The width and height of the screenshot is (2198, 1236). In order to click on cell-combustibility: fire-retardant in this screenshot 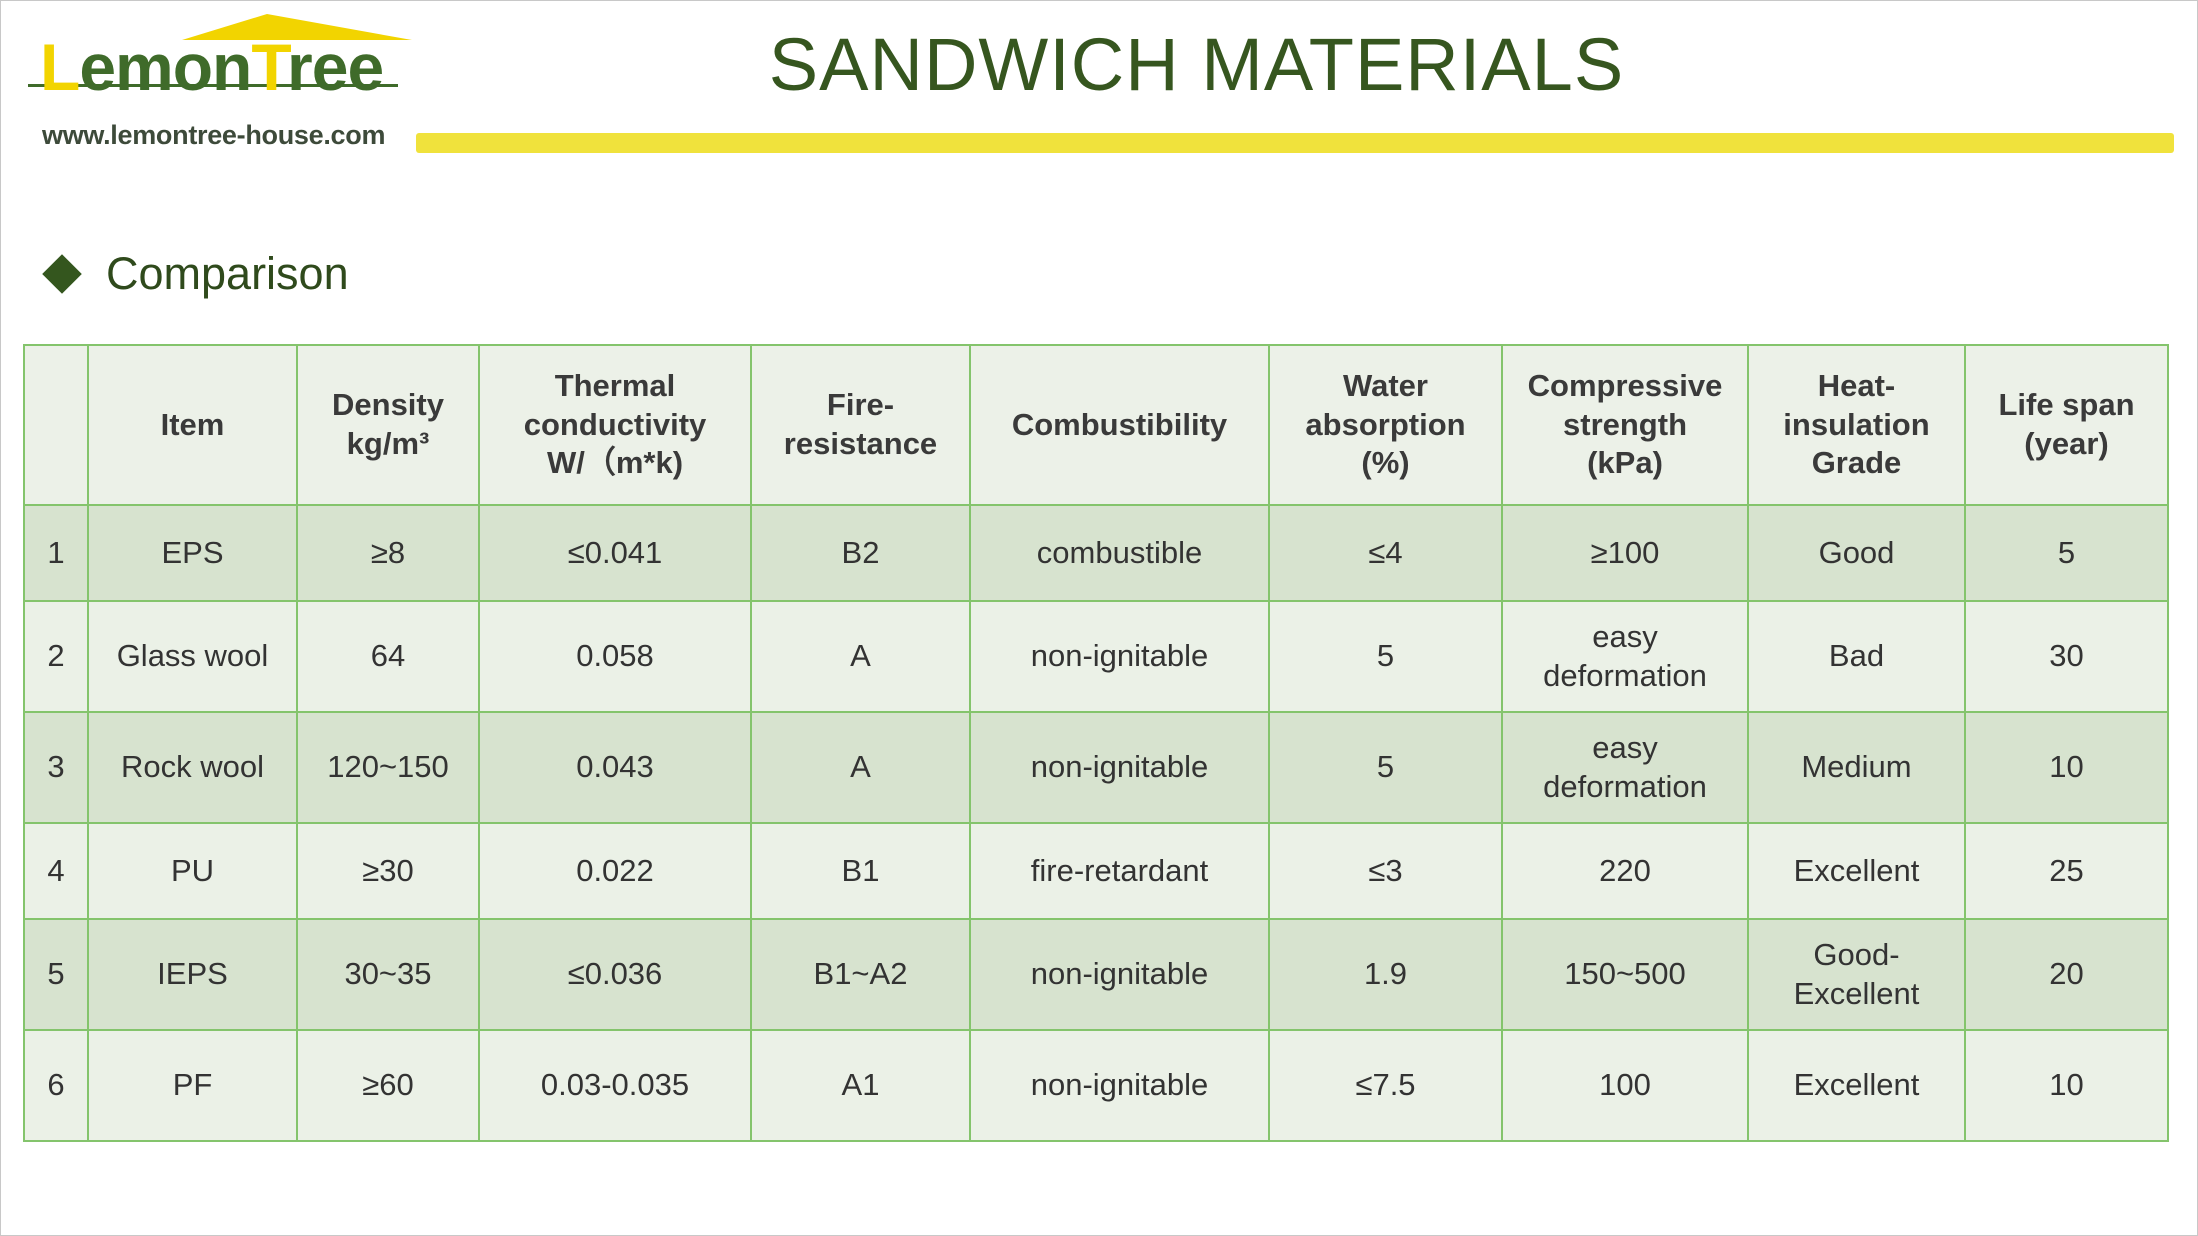, I will do `click(1119, 871)`.